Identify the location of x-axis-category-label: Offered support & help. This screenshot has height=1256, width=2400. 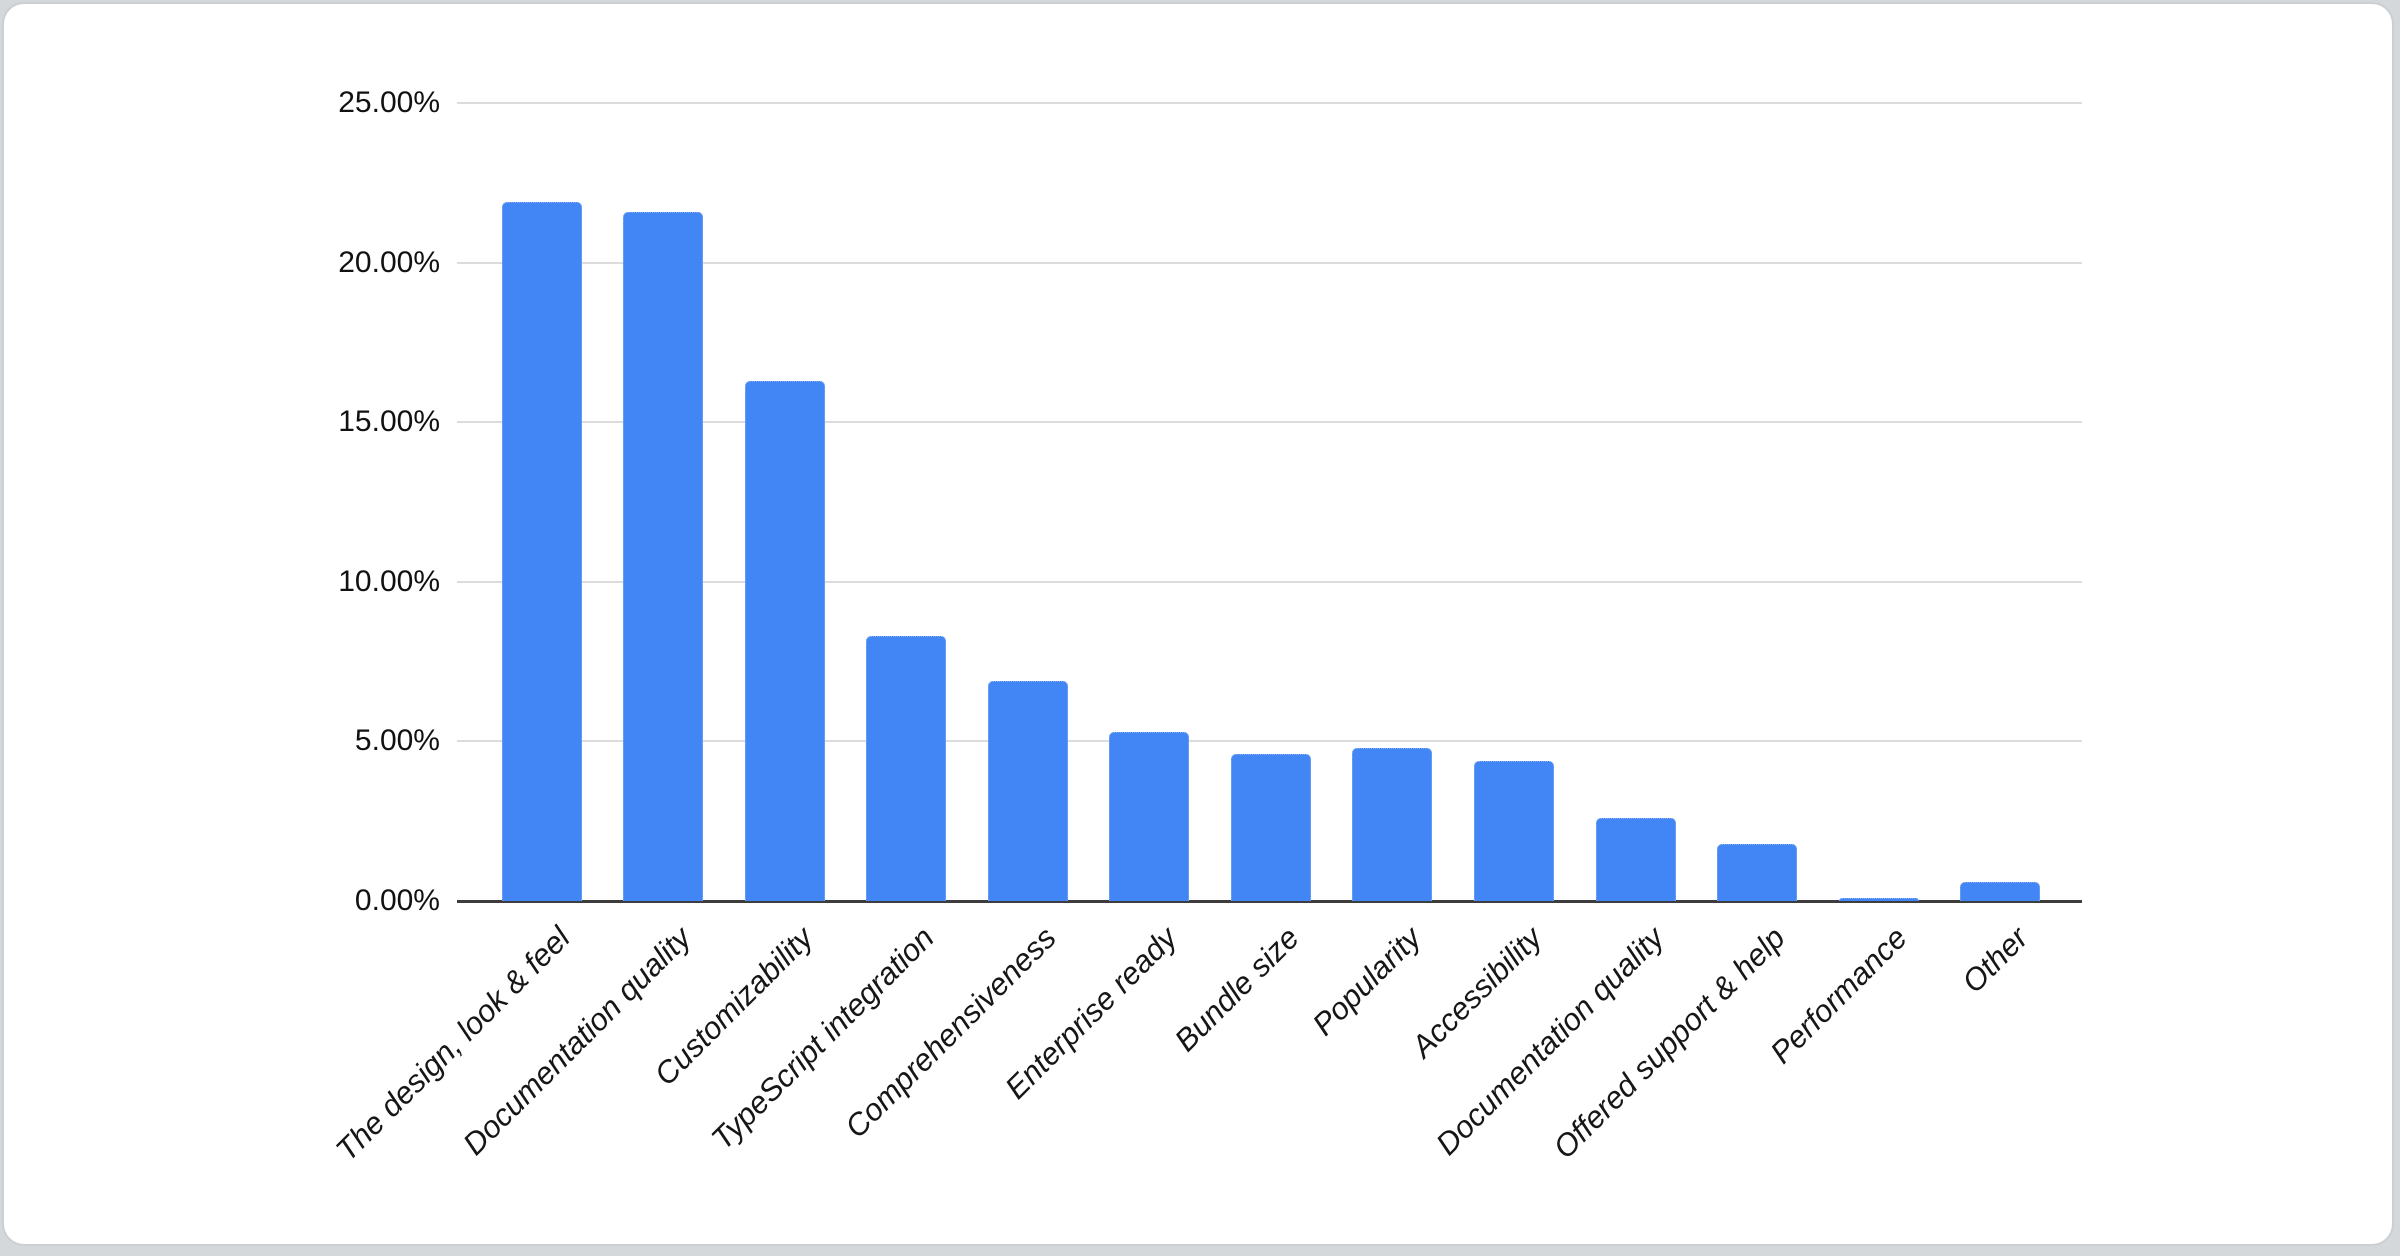
(1669, 1043).